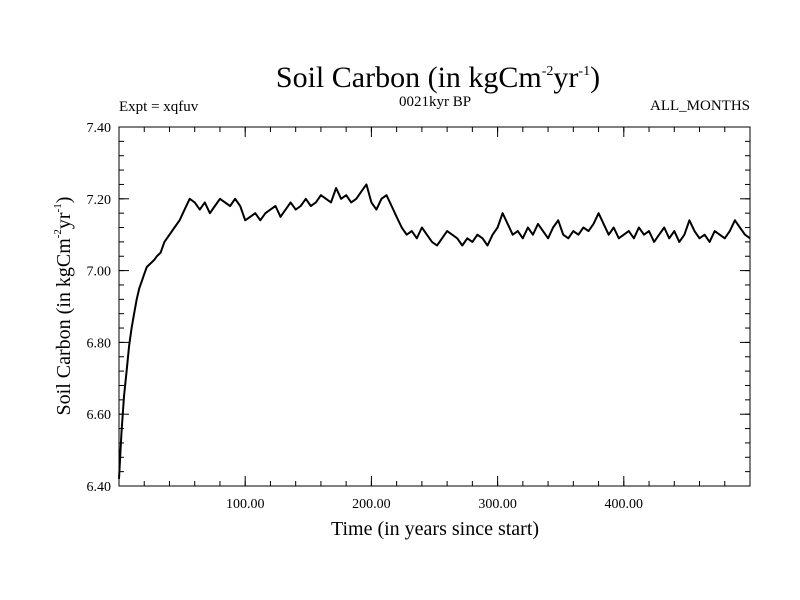 The height and width of the screenshot is (600, 800). What do you see at coordinates (99, 415) in the screenshot?
I see `y-tick-label: 6.60` at bounding box center [99, 415].